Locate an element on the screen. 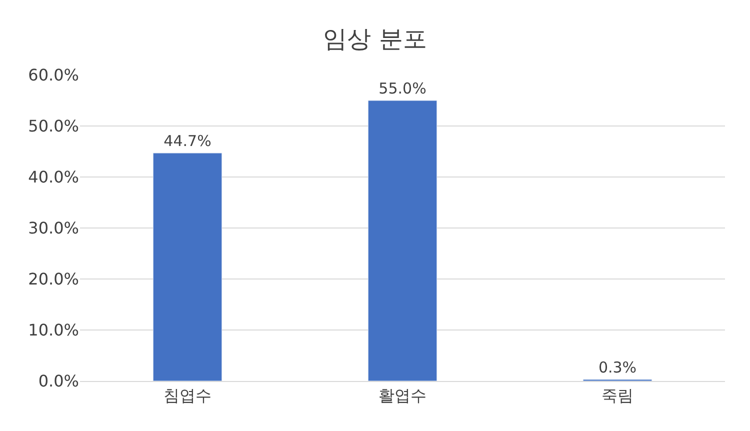  x-tick-label: 침엽수 is located at coordinates (188, 396).